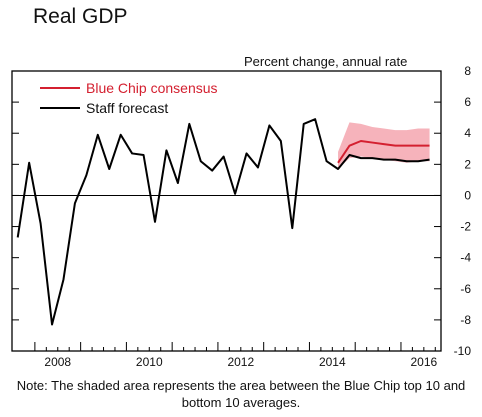  I want to click on y-tick-label: 4, so click(467, 133).